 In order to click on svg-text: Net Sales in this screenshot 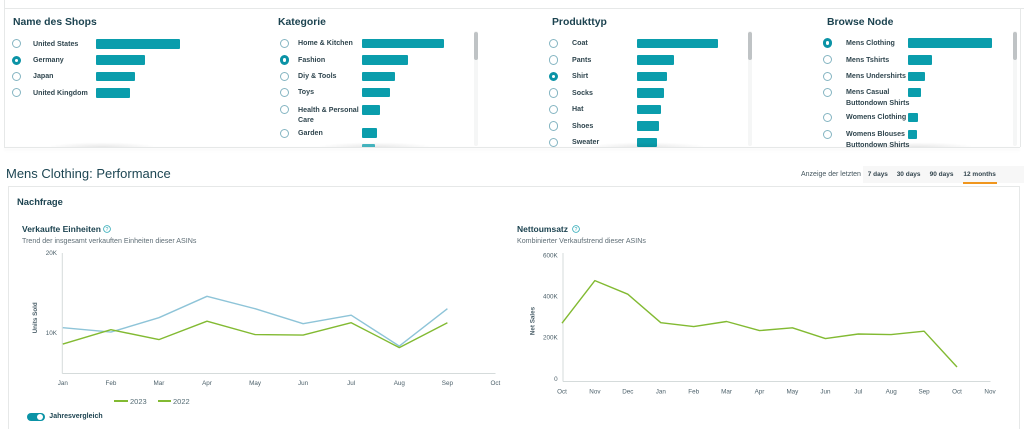, I will do `click(533, 320)`.